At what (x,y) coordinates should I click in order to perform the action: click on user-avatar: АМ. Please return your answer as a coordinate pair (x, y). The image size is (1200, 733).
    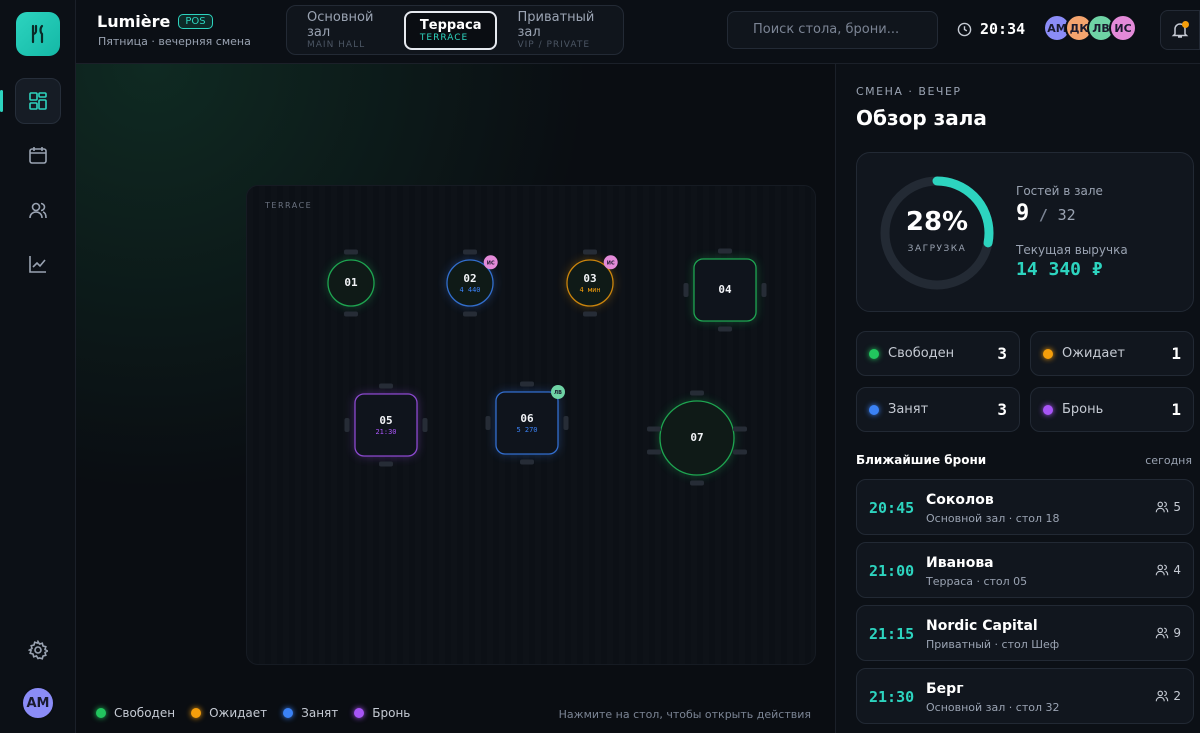
    Looking at the image, I should click on (38, 703).